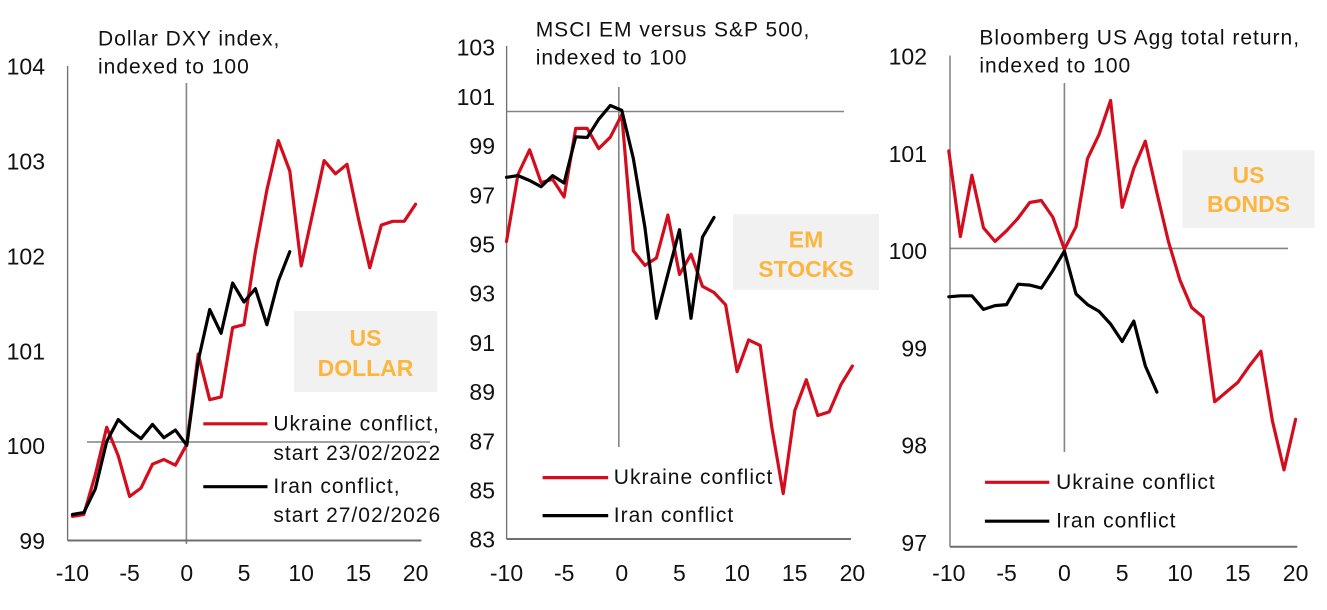  Describe the element at coordinates (482, 491) in the screenshot. I see `svg-text: 85` at that location.